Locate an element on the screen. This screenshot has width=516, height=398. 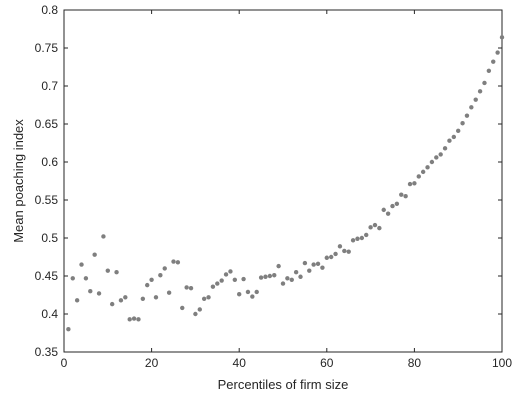
x-tick-label: 20 is located at coordinates (152, 363).